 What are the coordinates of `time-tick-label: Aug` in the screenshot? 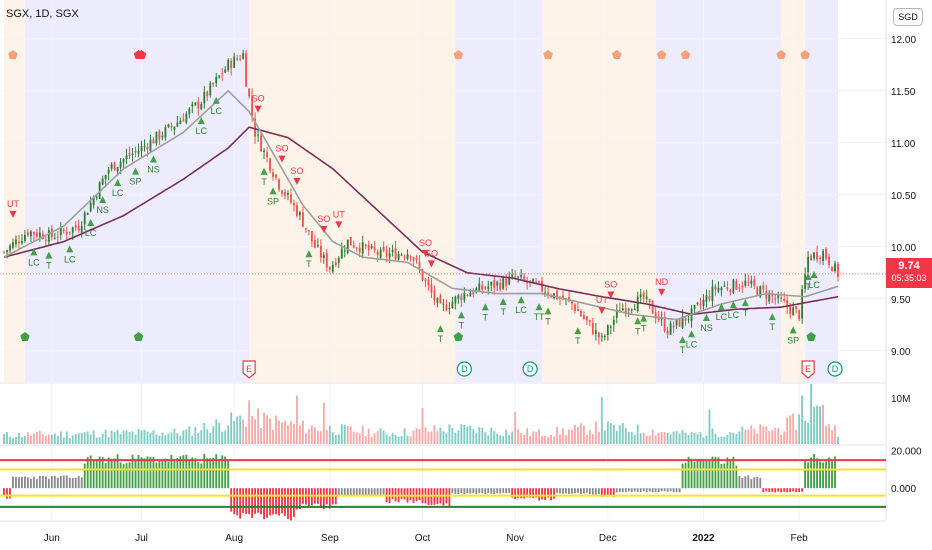 It's located at (234, 538).